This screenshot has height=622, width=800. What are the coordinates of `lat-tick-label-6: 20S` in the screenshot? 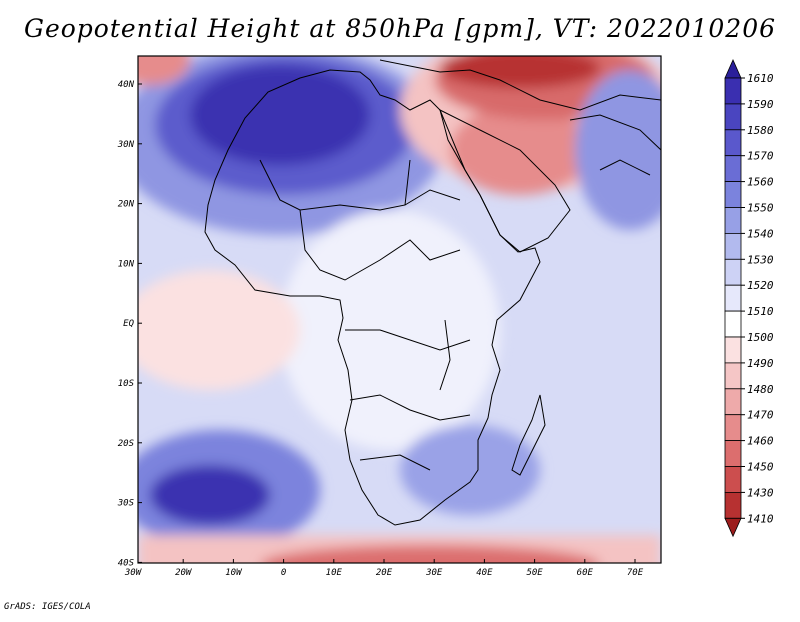 It's located at (126, 444).